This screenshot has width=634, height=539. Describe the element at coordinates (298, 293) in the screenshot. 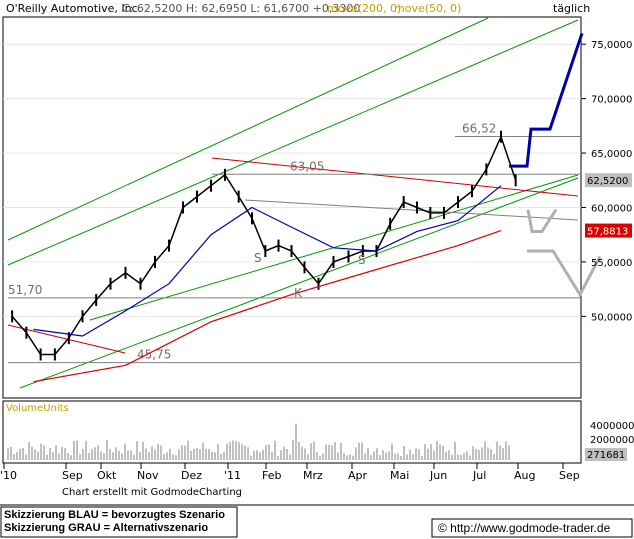

I see `annotation-k: K` at that location.